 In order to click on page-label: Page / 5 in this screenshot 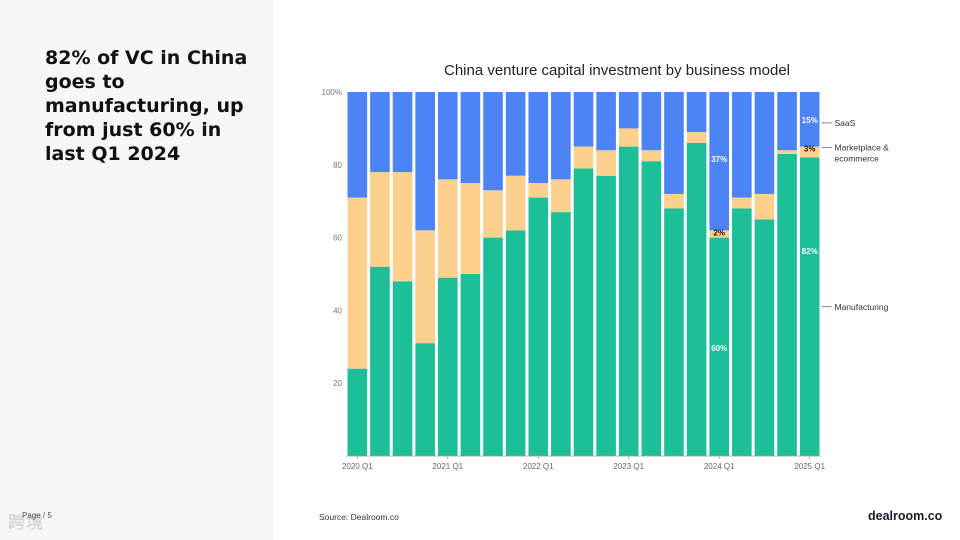, I will do `click(37, 515)`.